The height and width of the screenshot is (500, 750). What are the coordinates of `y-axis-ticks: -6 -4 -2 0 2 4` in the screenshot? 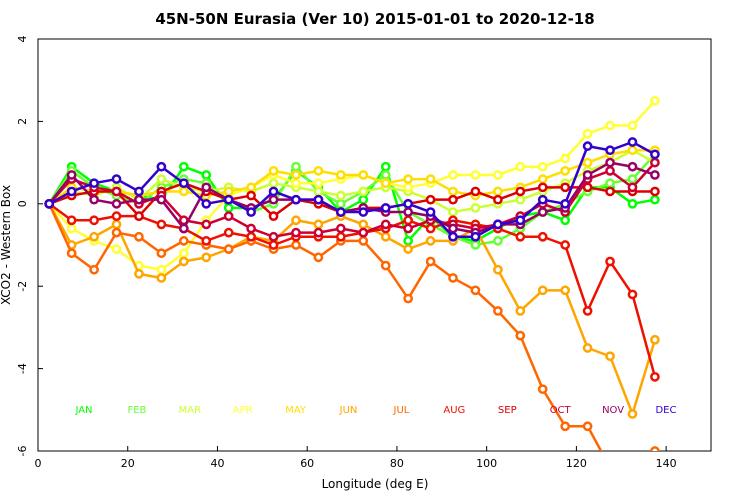 It's located at (29, 246).